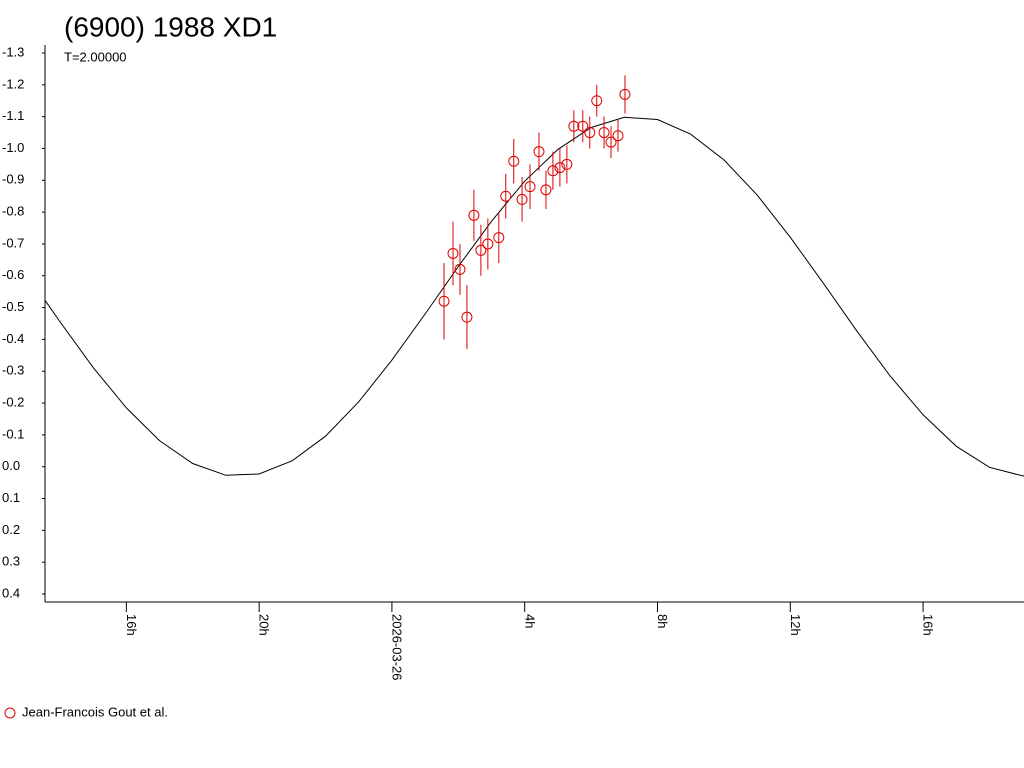  Describe the element at coordinates (13, 370) in the screenshot. I see `y-tick-label: -0.3` at that location.